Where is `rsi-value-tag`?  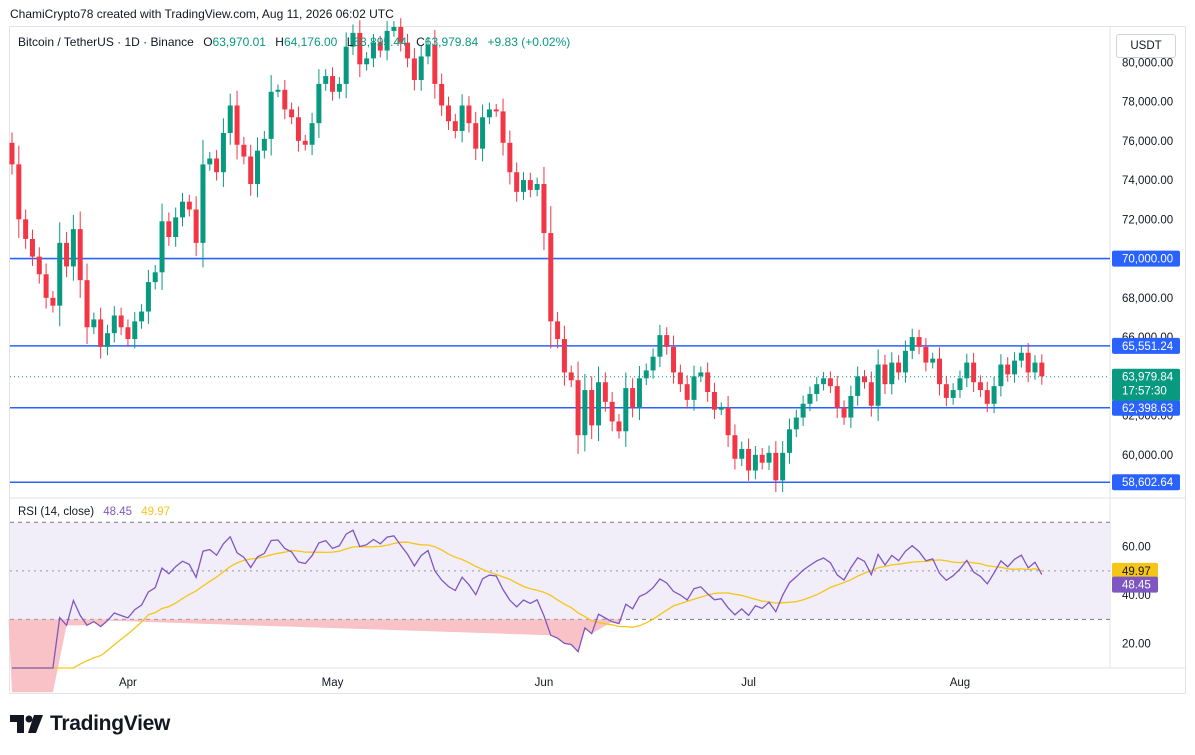
rsi-value-tag is located at coordinates (1135, 584).